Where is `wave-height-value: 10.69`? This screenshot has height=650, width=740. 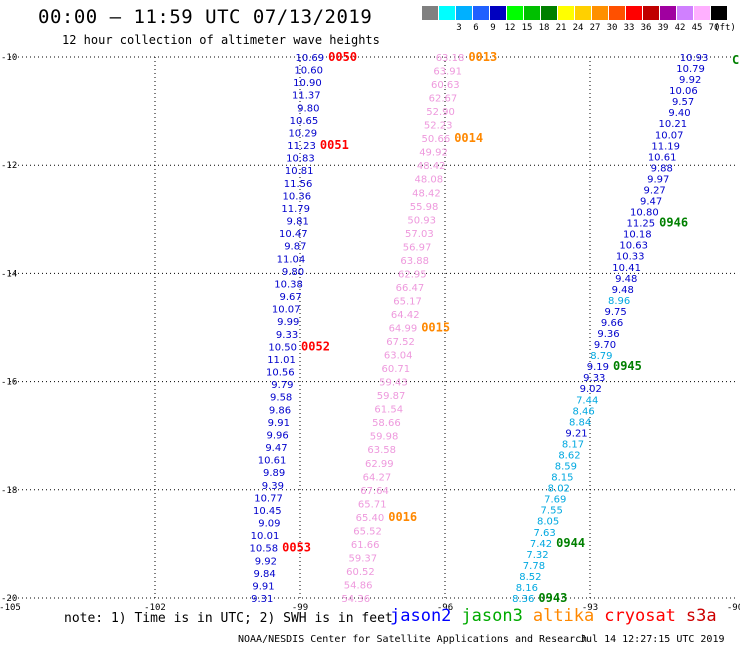
wave-height-value: 10.69 is located at coordinates (310, 58).